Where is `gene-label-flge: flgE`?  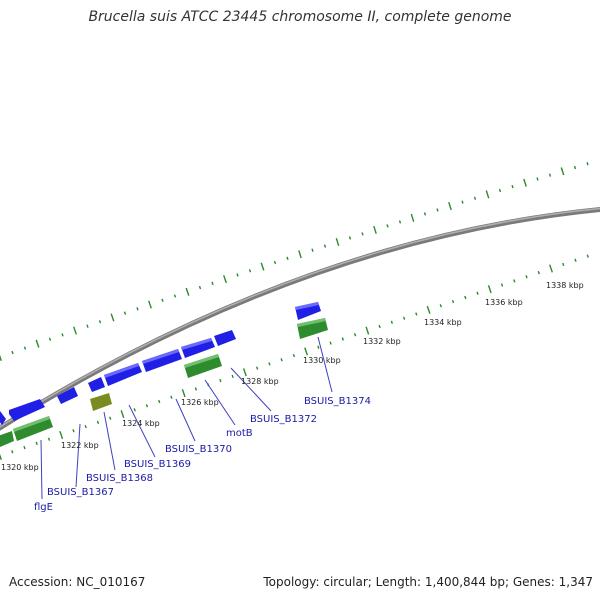 gene-label-flge: flgE is located at coordinates (43, 507).